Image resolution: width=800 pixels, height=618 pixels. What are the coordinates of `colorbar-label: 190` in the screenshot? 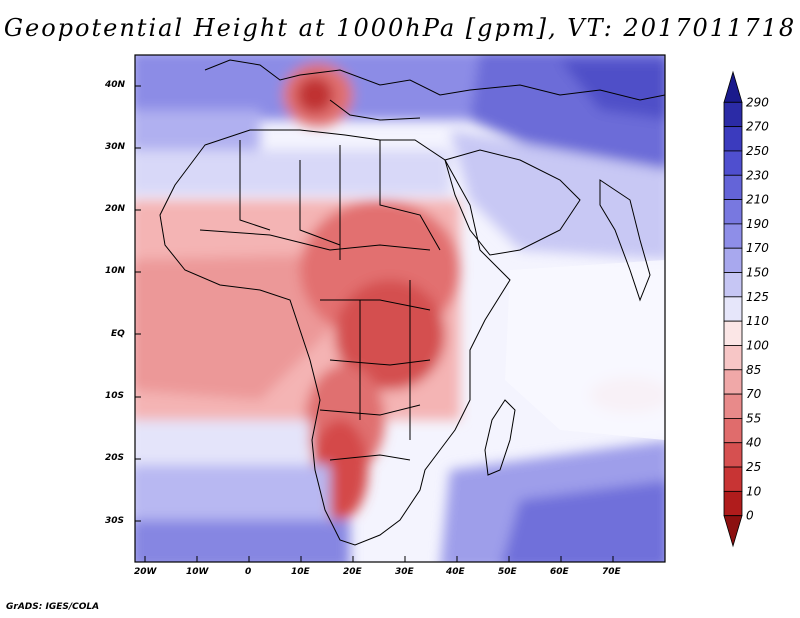 It's located at (757, 224).